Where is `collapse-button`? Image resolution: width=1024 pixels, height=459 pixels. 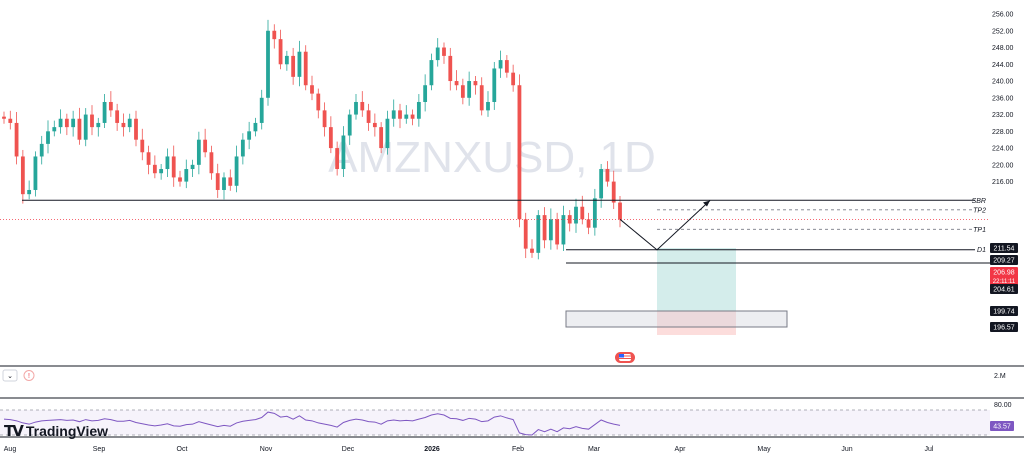 collapse-button is located at coordinates (10, 375).